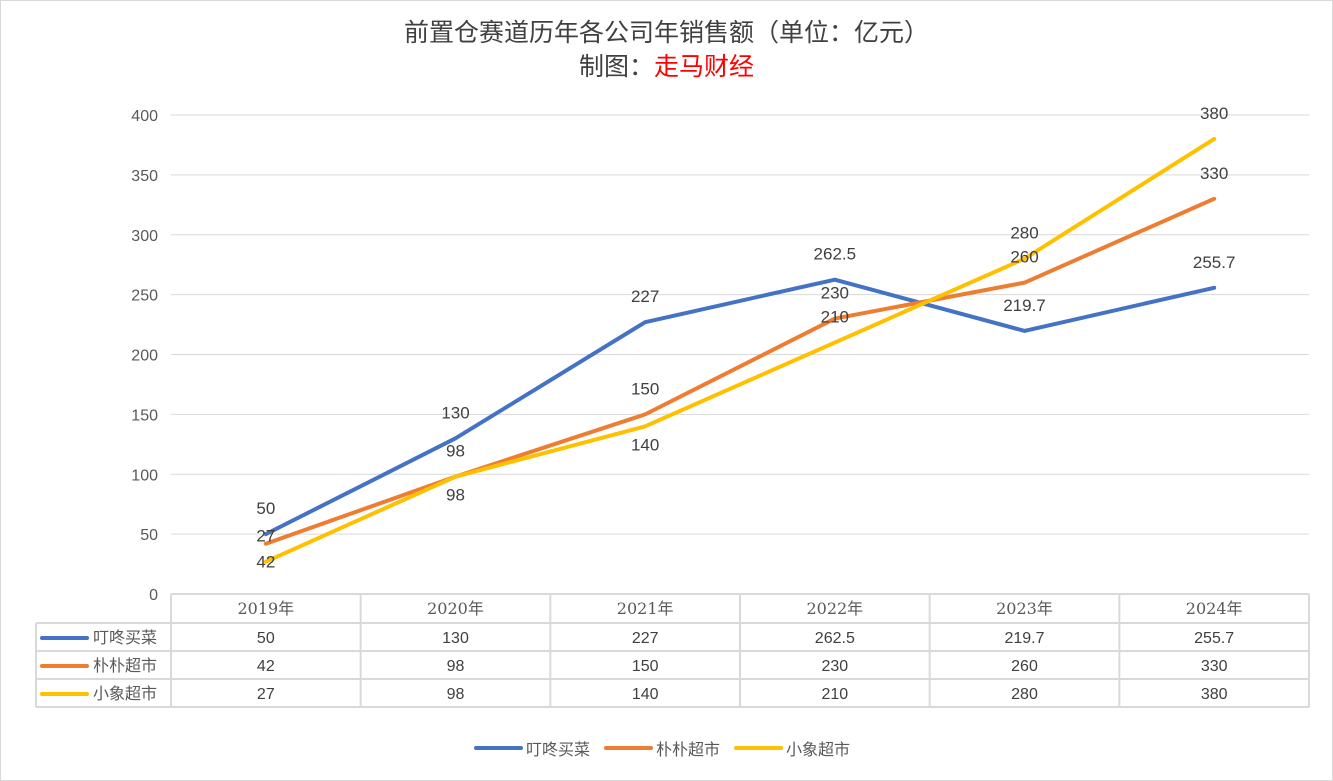 Image resolution: width=1333 pixels, height=781 pixels. I want to click on data-label: 227, so click(645, 296).